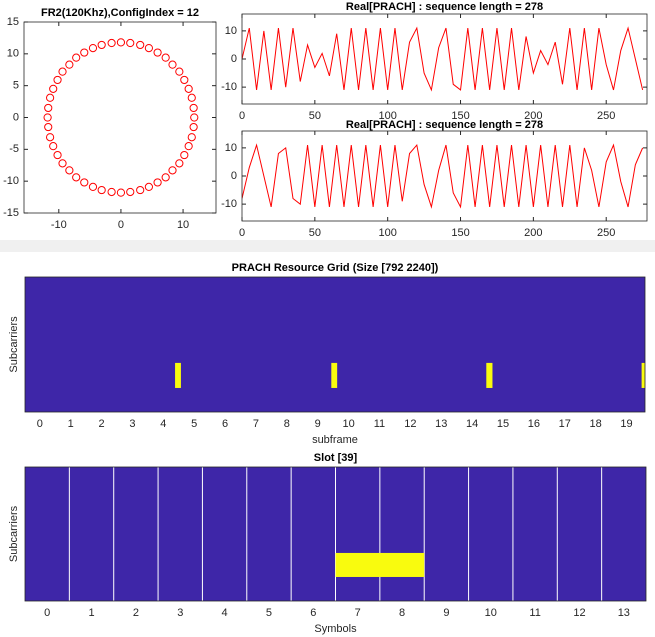 This screenshot has width=655, height=637. Describe the element at coordinates (606, 116) in the screenshot. I see `x-tick-label: 250` at that location.